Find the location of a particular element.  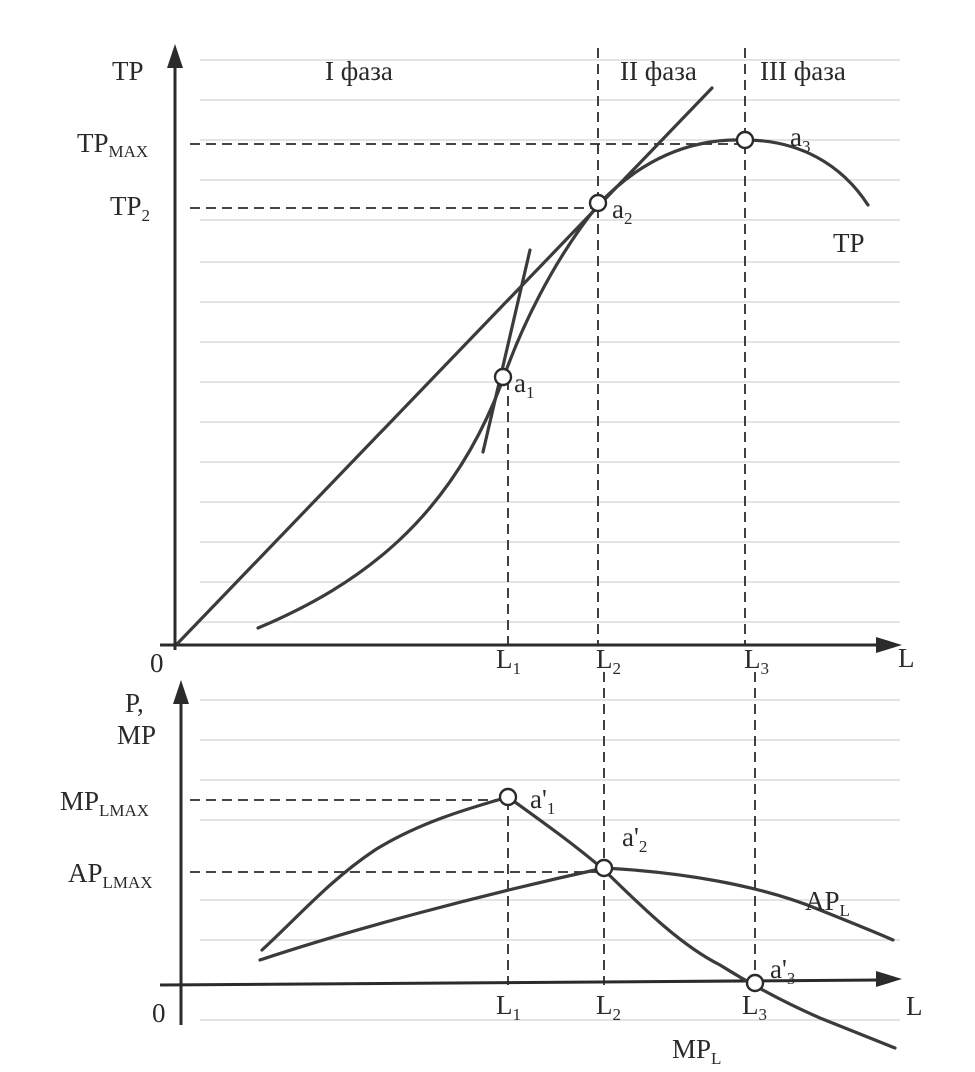

ap-curve-label: APL is located at coordinates (827, 903).